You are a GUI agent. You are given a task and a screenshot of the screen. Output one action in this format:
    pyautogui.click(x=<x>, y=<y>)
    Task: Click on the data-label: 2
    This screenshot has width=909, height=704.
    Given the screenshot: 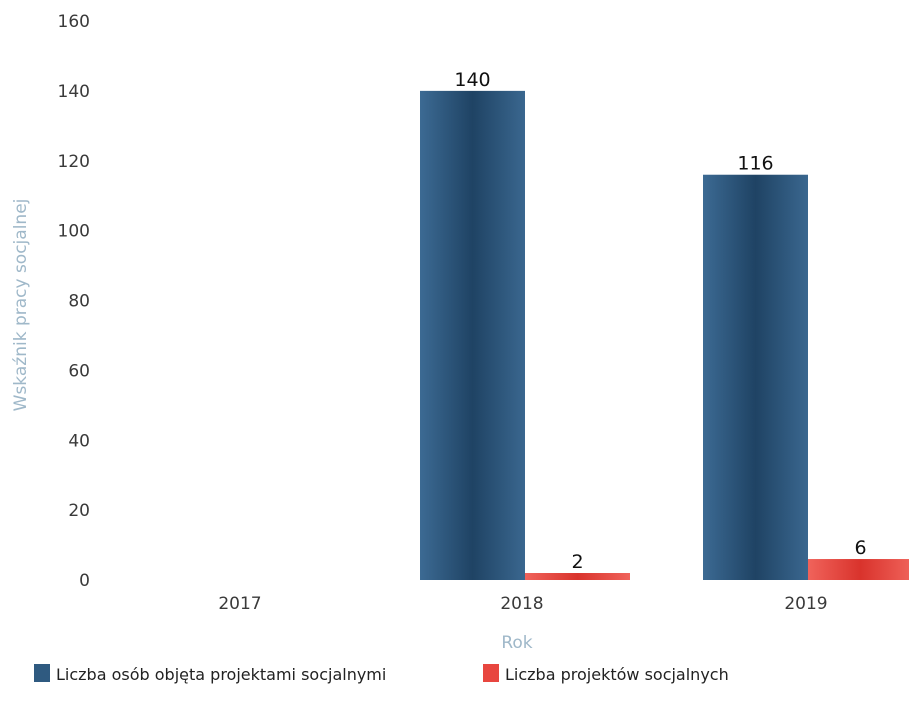 What is the action you would take?
    pyautogui.click(x=577, y=562)
    